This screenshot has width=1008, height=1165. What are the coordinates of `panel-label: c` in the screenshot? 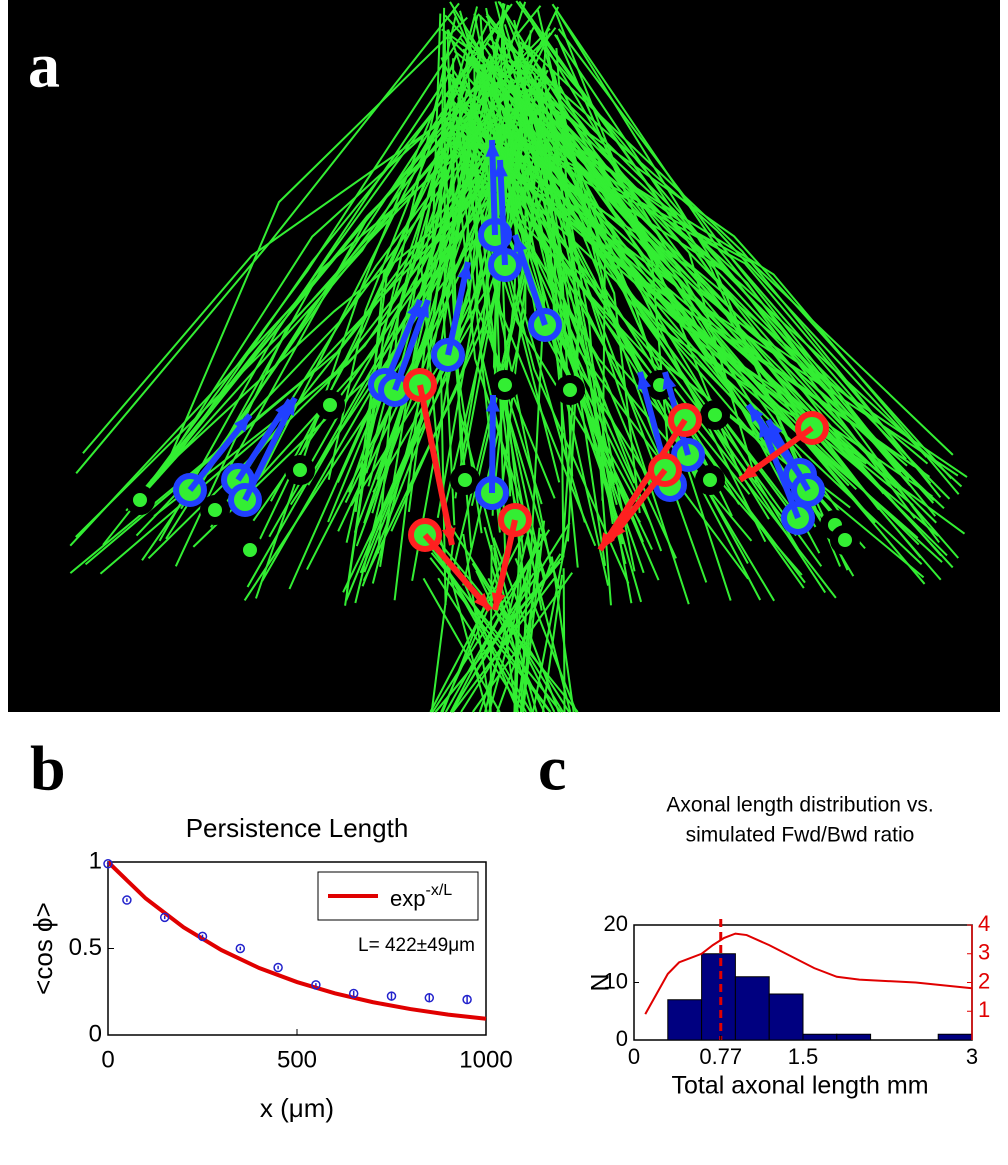 It's located at (552, 768).